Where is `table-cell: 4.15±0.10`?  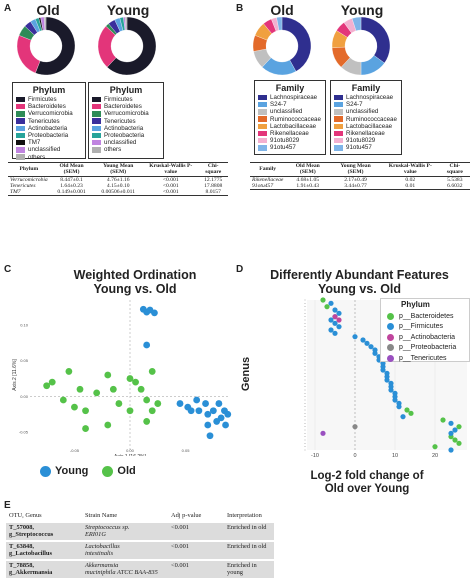 table-cell: 4.15±0.10 is located at coordinates (118, 186).